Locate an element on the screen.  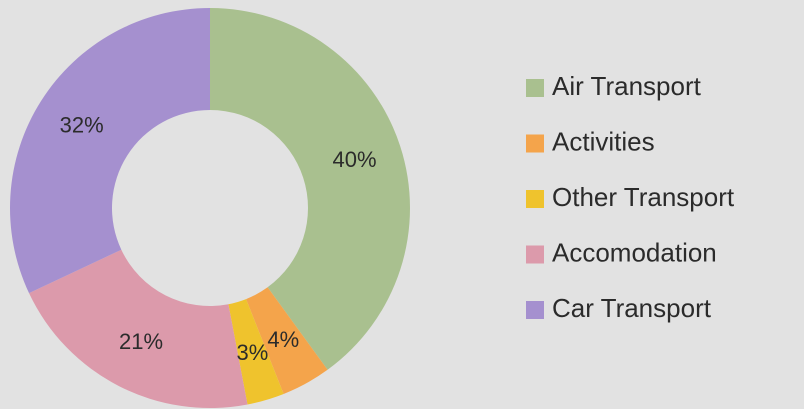
data-label: 21% is located at coordinates (141, 341).